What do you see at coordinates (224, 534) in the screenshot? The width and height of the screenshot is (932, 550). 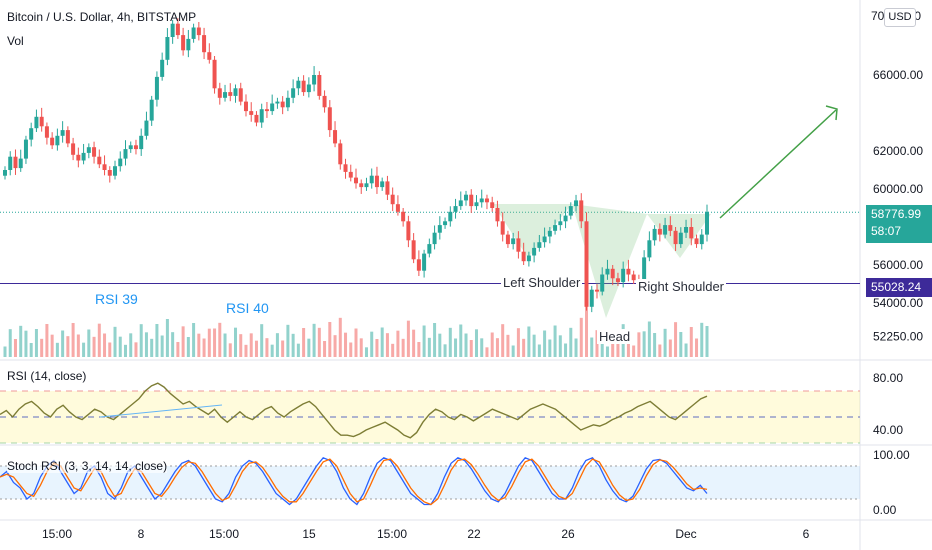 I see `time-tick-2: 15:00` at bounding box center [224, 534].